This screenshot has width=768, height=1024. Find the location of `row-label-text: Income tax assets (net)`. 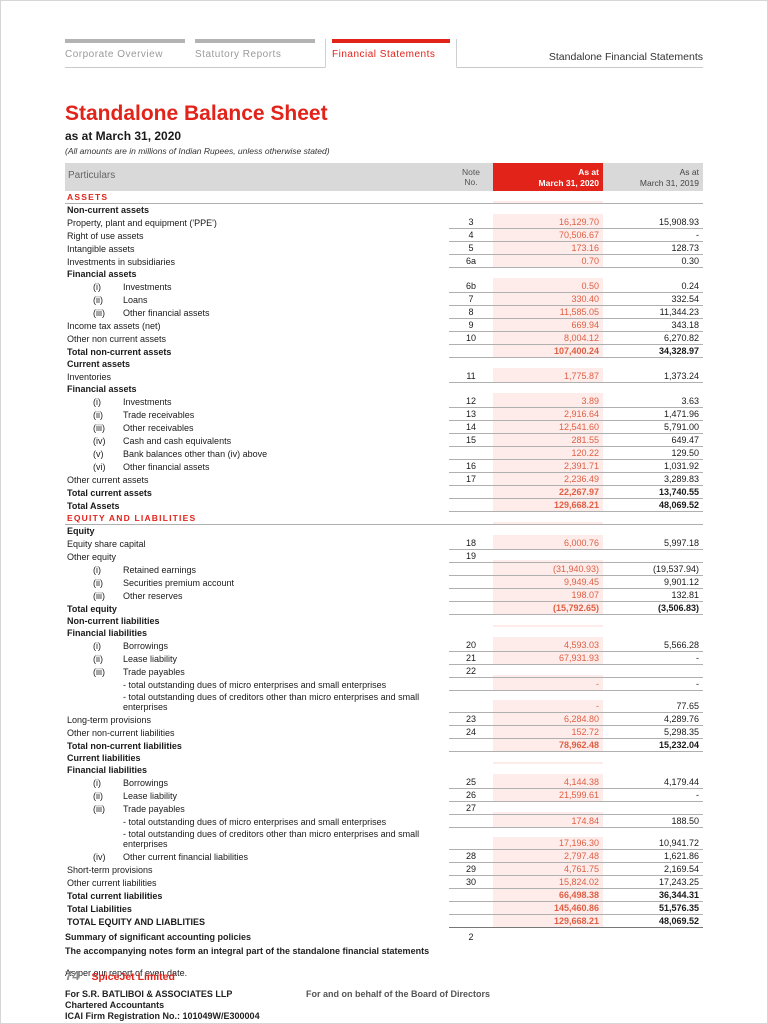

row-label-text: Income tax assets (net) is located at coordinates (114, 326).